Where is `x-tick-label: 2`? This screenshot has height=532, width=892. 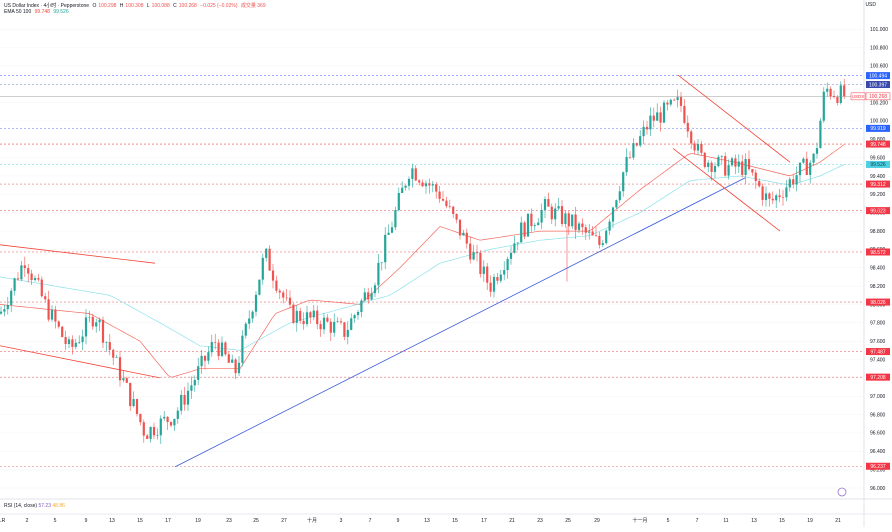
x-tick-label: 2 is located at coordinates (27, 521).